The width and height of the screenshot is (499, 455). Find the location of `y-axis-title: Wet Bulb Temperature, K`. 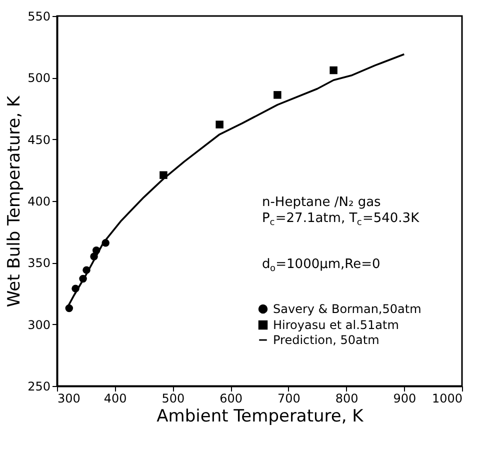

y-axis-title: Wet Bulb Temperature, K is located at coordinates (14, 201).